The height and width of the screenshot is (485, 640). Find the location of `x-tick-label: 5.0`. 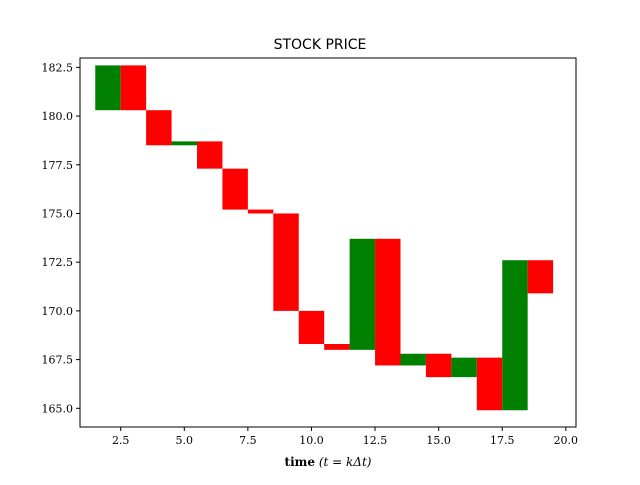

x-tick-label: 5.0 is located at coordinates (185, 440).